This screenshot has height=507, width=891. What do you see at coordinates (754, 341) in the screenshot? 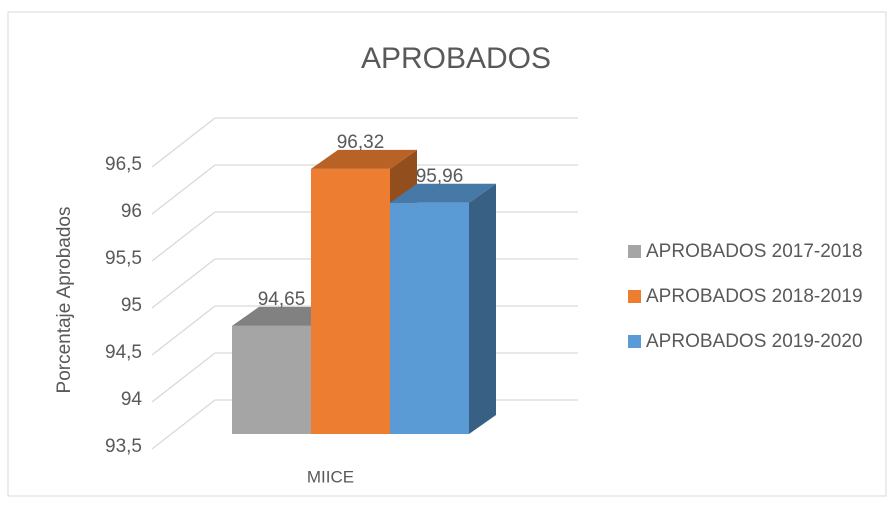
I see `legend-label: APROBADOS 2019-2020` at bounding box center [754, 341].